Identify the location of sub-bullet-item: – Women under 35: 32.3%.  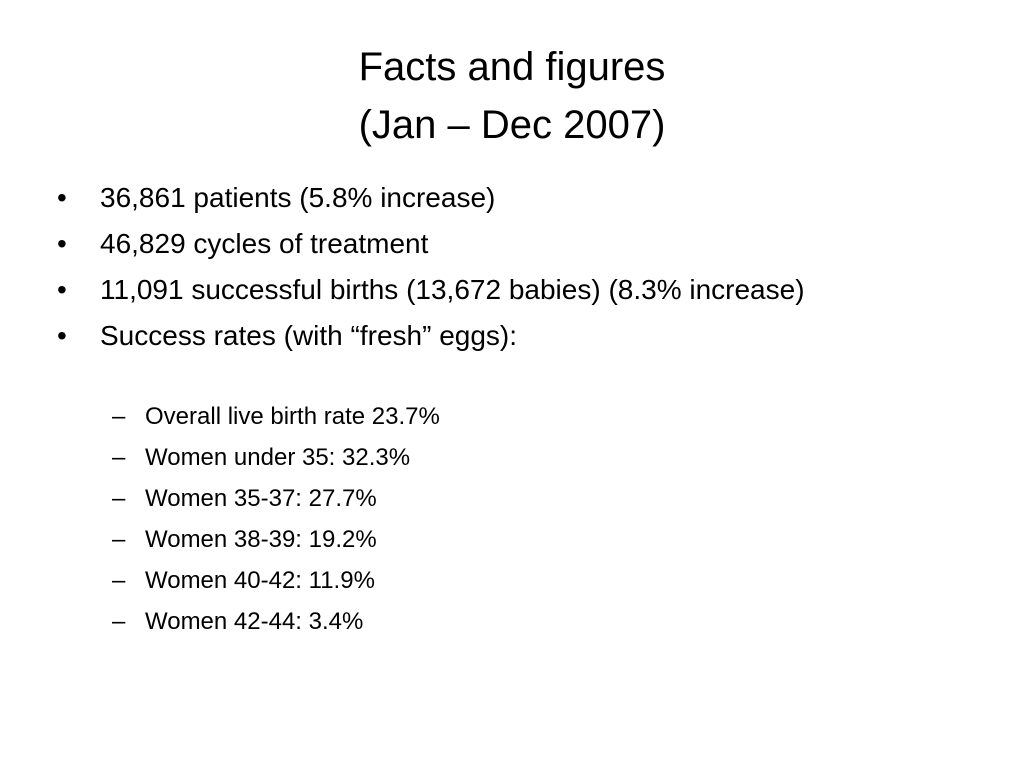
(497, 458).